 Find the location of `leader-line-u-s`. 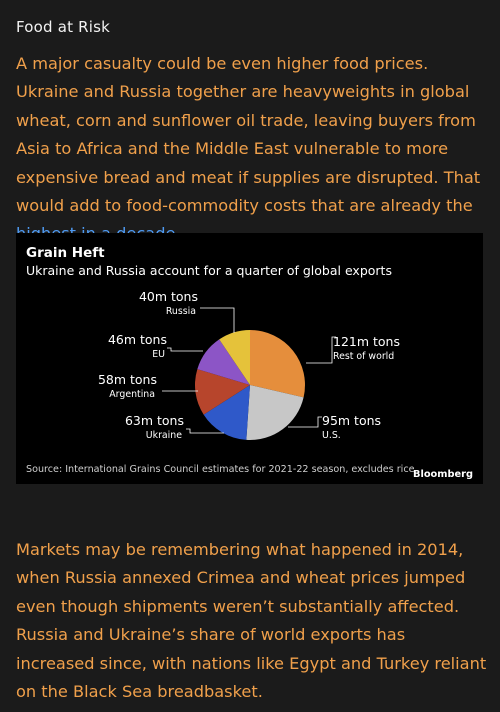

leader-line-u-s is located at coordinates (305, 422).